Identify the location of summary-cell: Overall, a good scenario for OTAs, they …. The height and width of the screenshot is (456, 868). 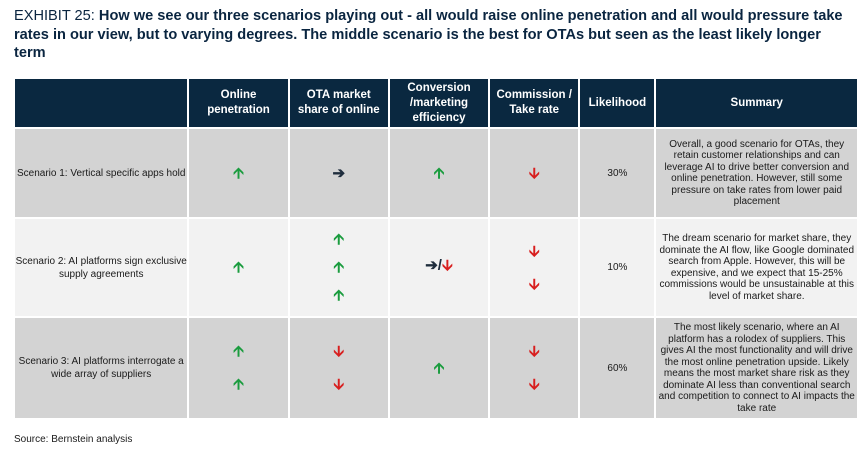
(756, 174).